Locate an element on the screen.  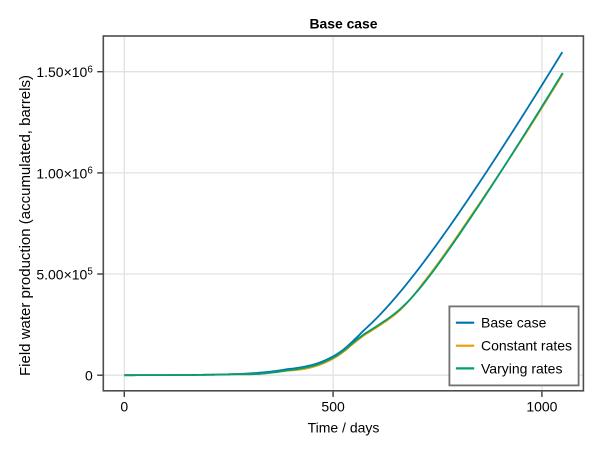
svg-text: 5.00×105 is located at coordinates (64, 275).